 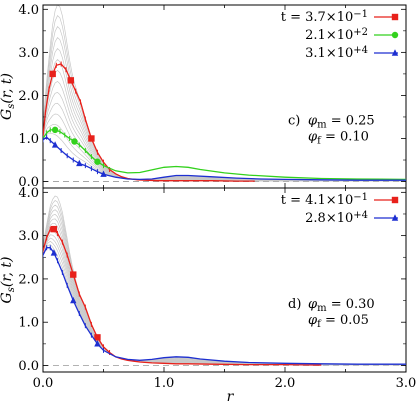 What do you see at coordinates (294, 121) in the screenshot?
I see `panel-label: c)` at bounding box center [294, 121].